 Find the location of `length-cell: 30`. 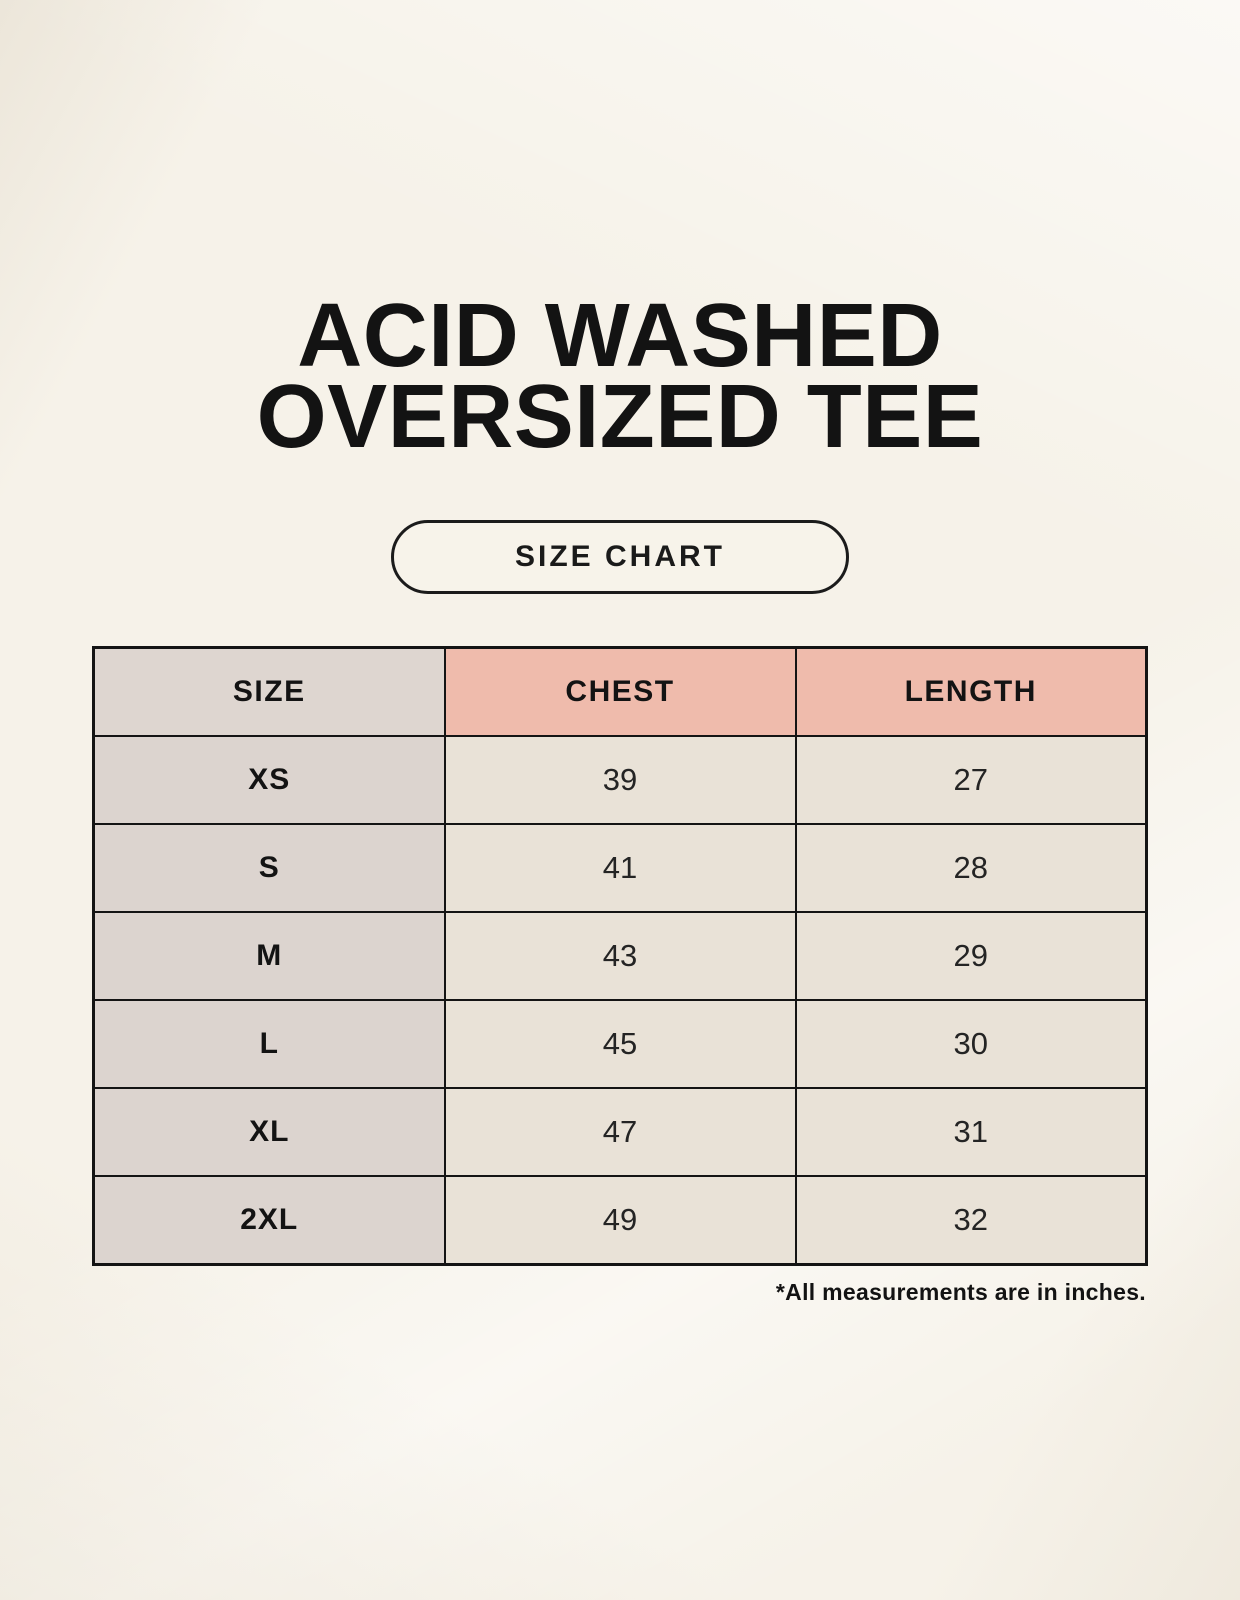

length-cell: 30 is located at coordinates (971, 1044).